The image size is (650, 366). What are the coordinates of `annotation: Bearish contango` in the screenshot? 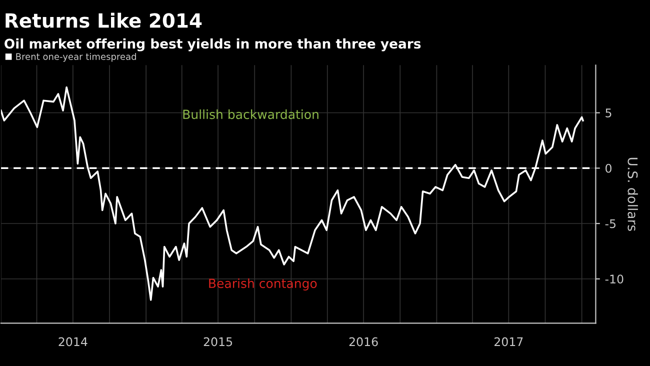 It's located at (263, 284).